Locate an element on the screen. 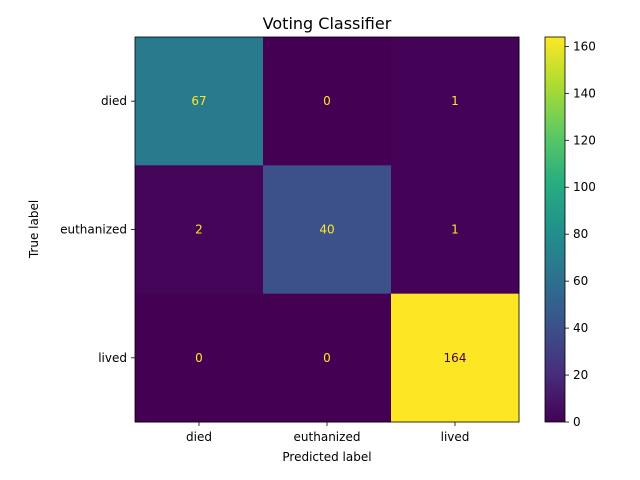  colorbar-tick-label: 120 is located at coordinates (584, 140).